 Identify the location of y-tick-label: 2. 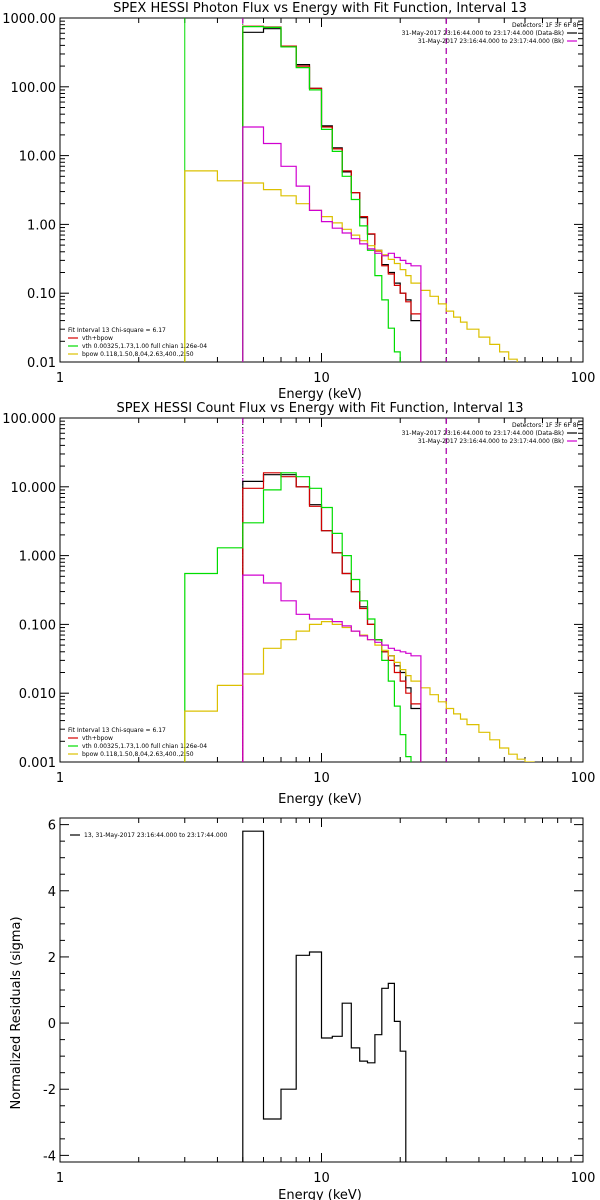
(52, 958).